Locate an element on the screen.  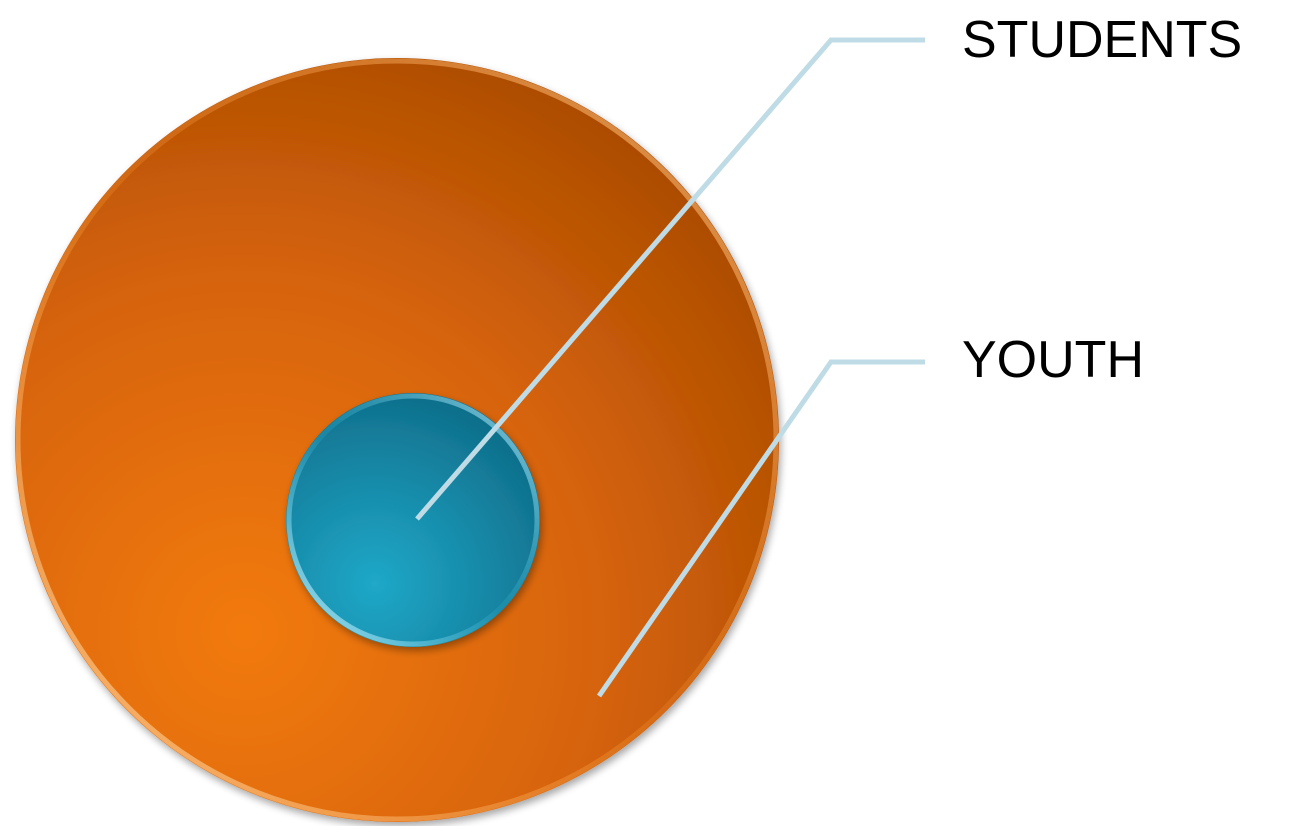
youth-label: YOUTH is located at coordinates (1053, 360).